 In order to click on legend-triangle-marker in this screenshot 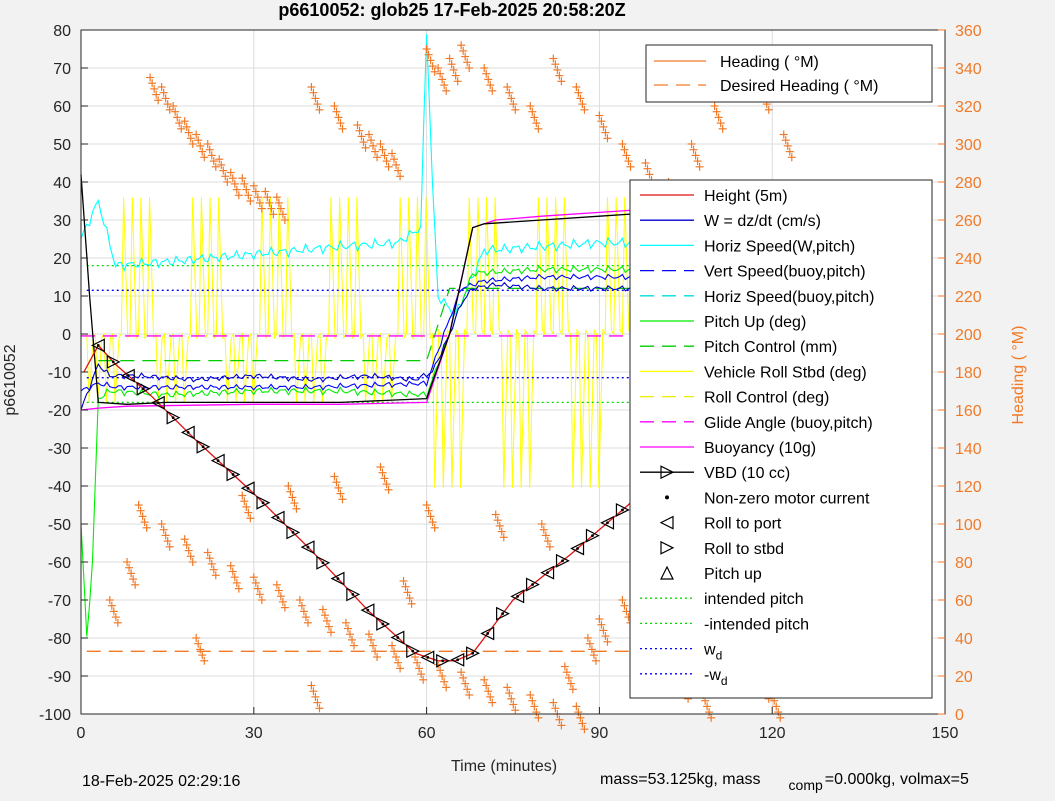, I will do `click(667, 572)`.